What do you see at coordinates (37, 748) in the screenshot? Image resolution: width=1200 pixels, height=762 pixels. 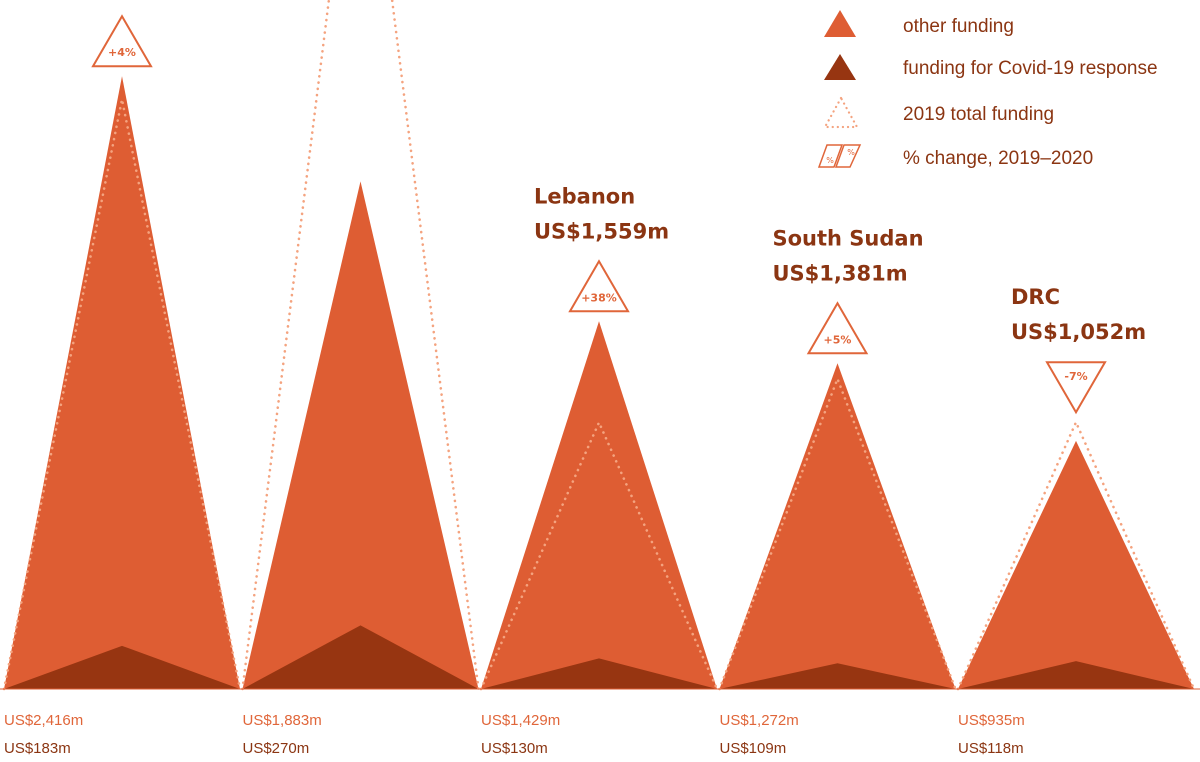 I see `syria-covid-value: US$183m` at bounding box center [37, 748].